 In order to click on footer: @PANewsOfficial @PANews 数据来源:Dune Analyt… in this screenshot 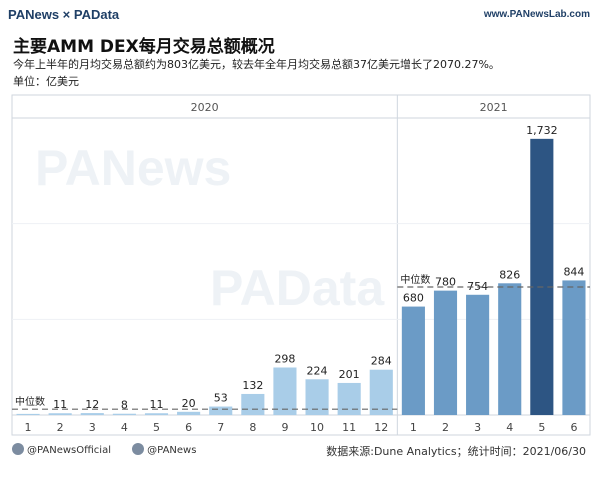, I will do `click(300, 461)`.